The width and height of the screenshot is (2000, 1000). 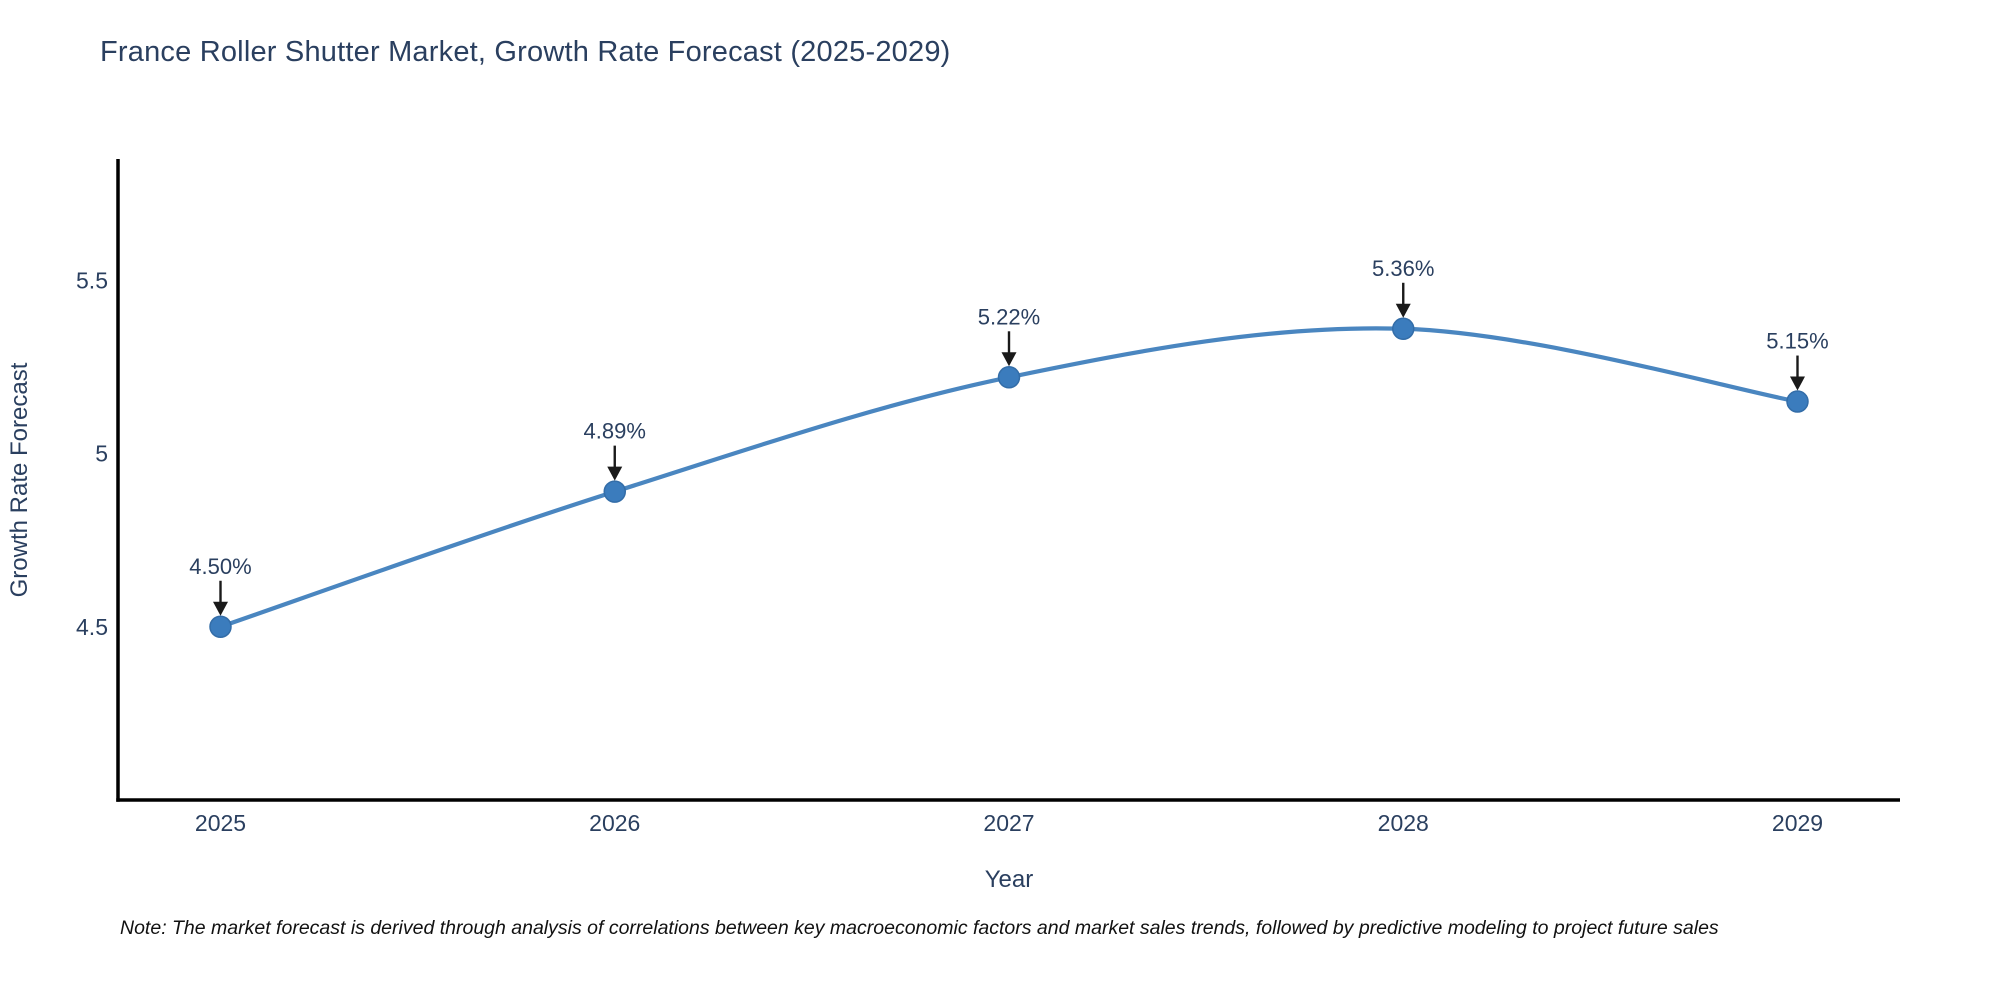 What do you see at coordinates (1009, 316) in the screenshot?
I see `point-annotation-label: 5.22%` at bounding box center [1009, 316].